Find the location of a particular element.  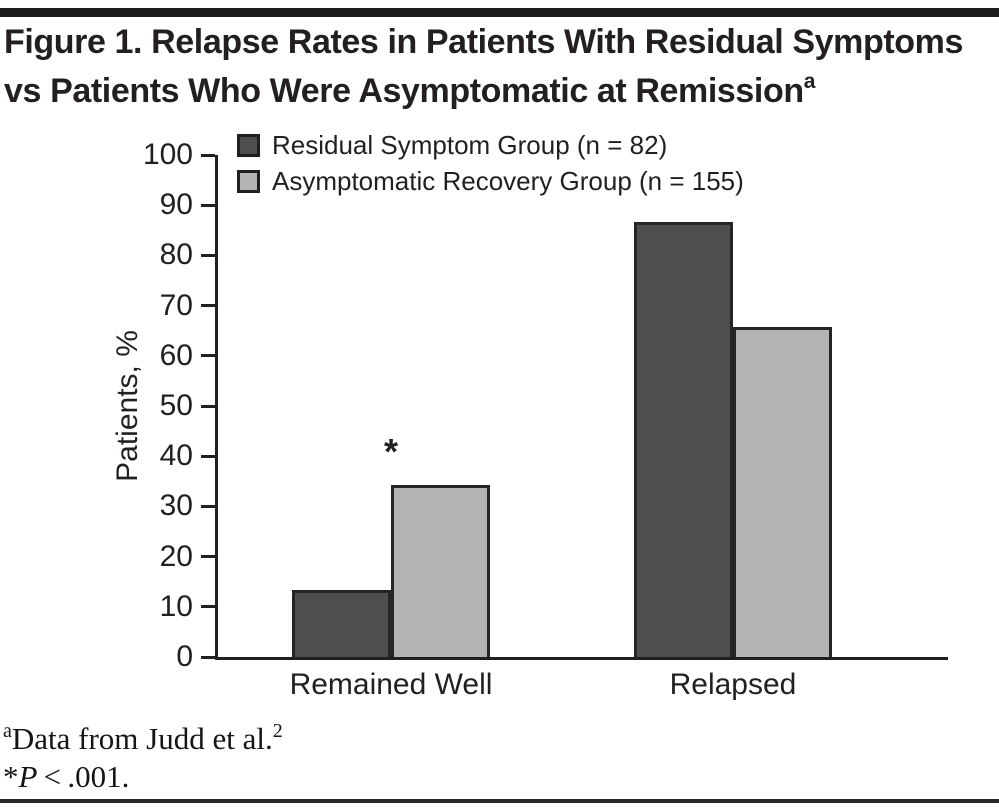

legend-item: Residual Symptom Group (n = 82) is located at coordinates (490, 145).